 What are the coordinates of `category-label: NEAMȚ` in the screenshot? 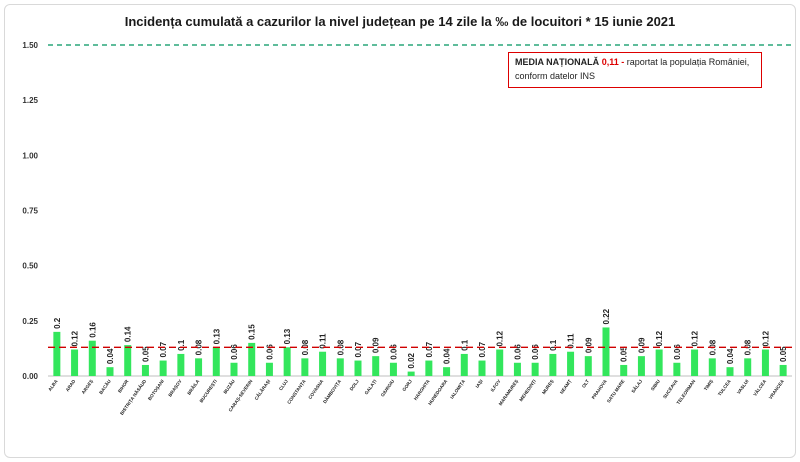 It's located at (566, 387).